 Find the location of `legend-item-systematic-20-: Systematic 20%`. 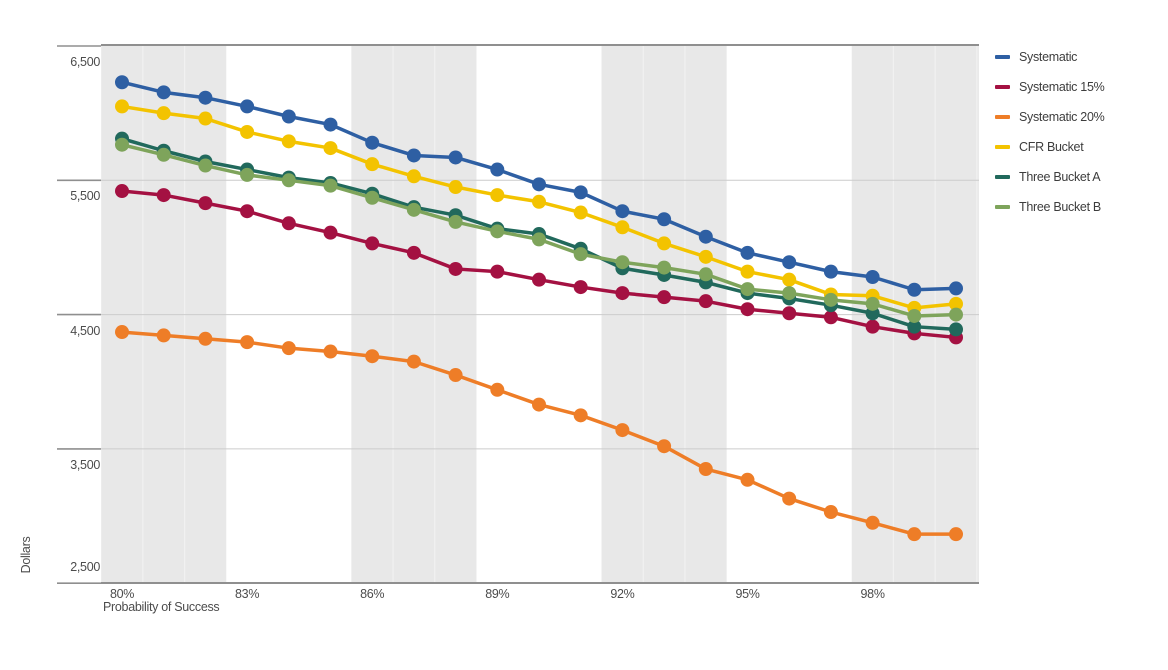

legend-item-systematic-20-: Systematic 20% is located at coordinates (1050, 117).